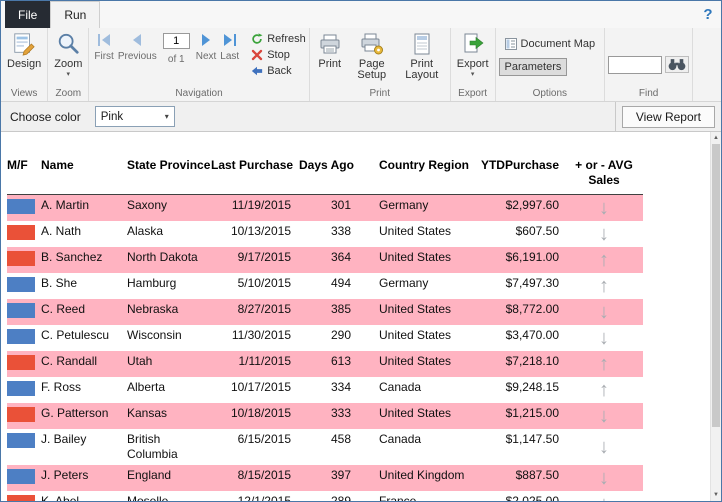  I want to click on page-setup-button: Page Setup, so click(372, 56).